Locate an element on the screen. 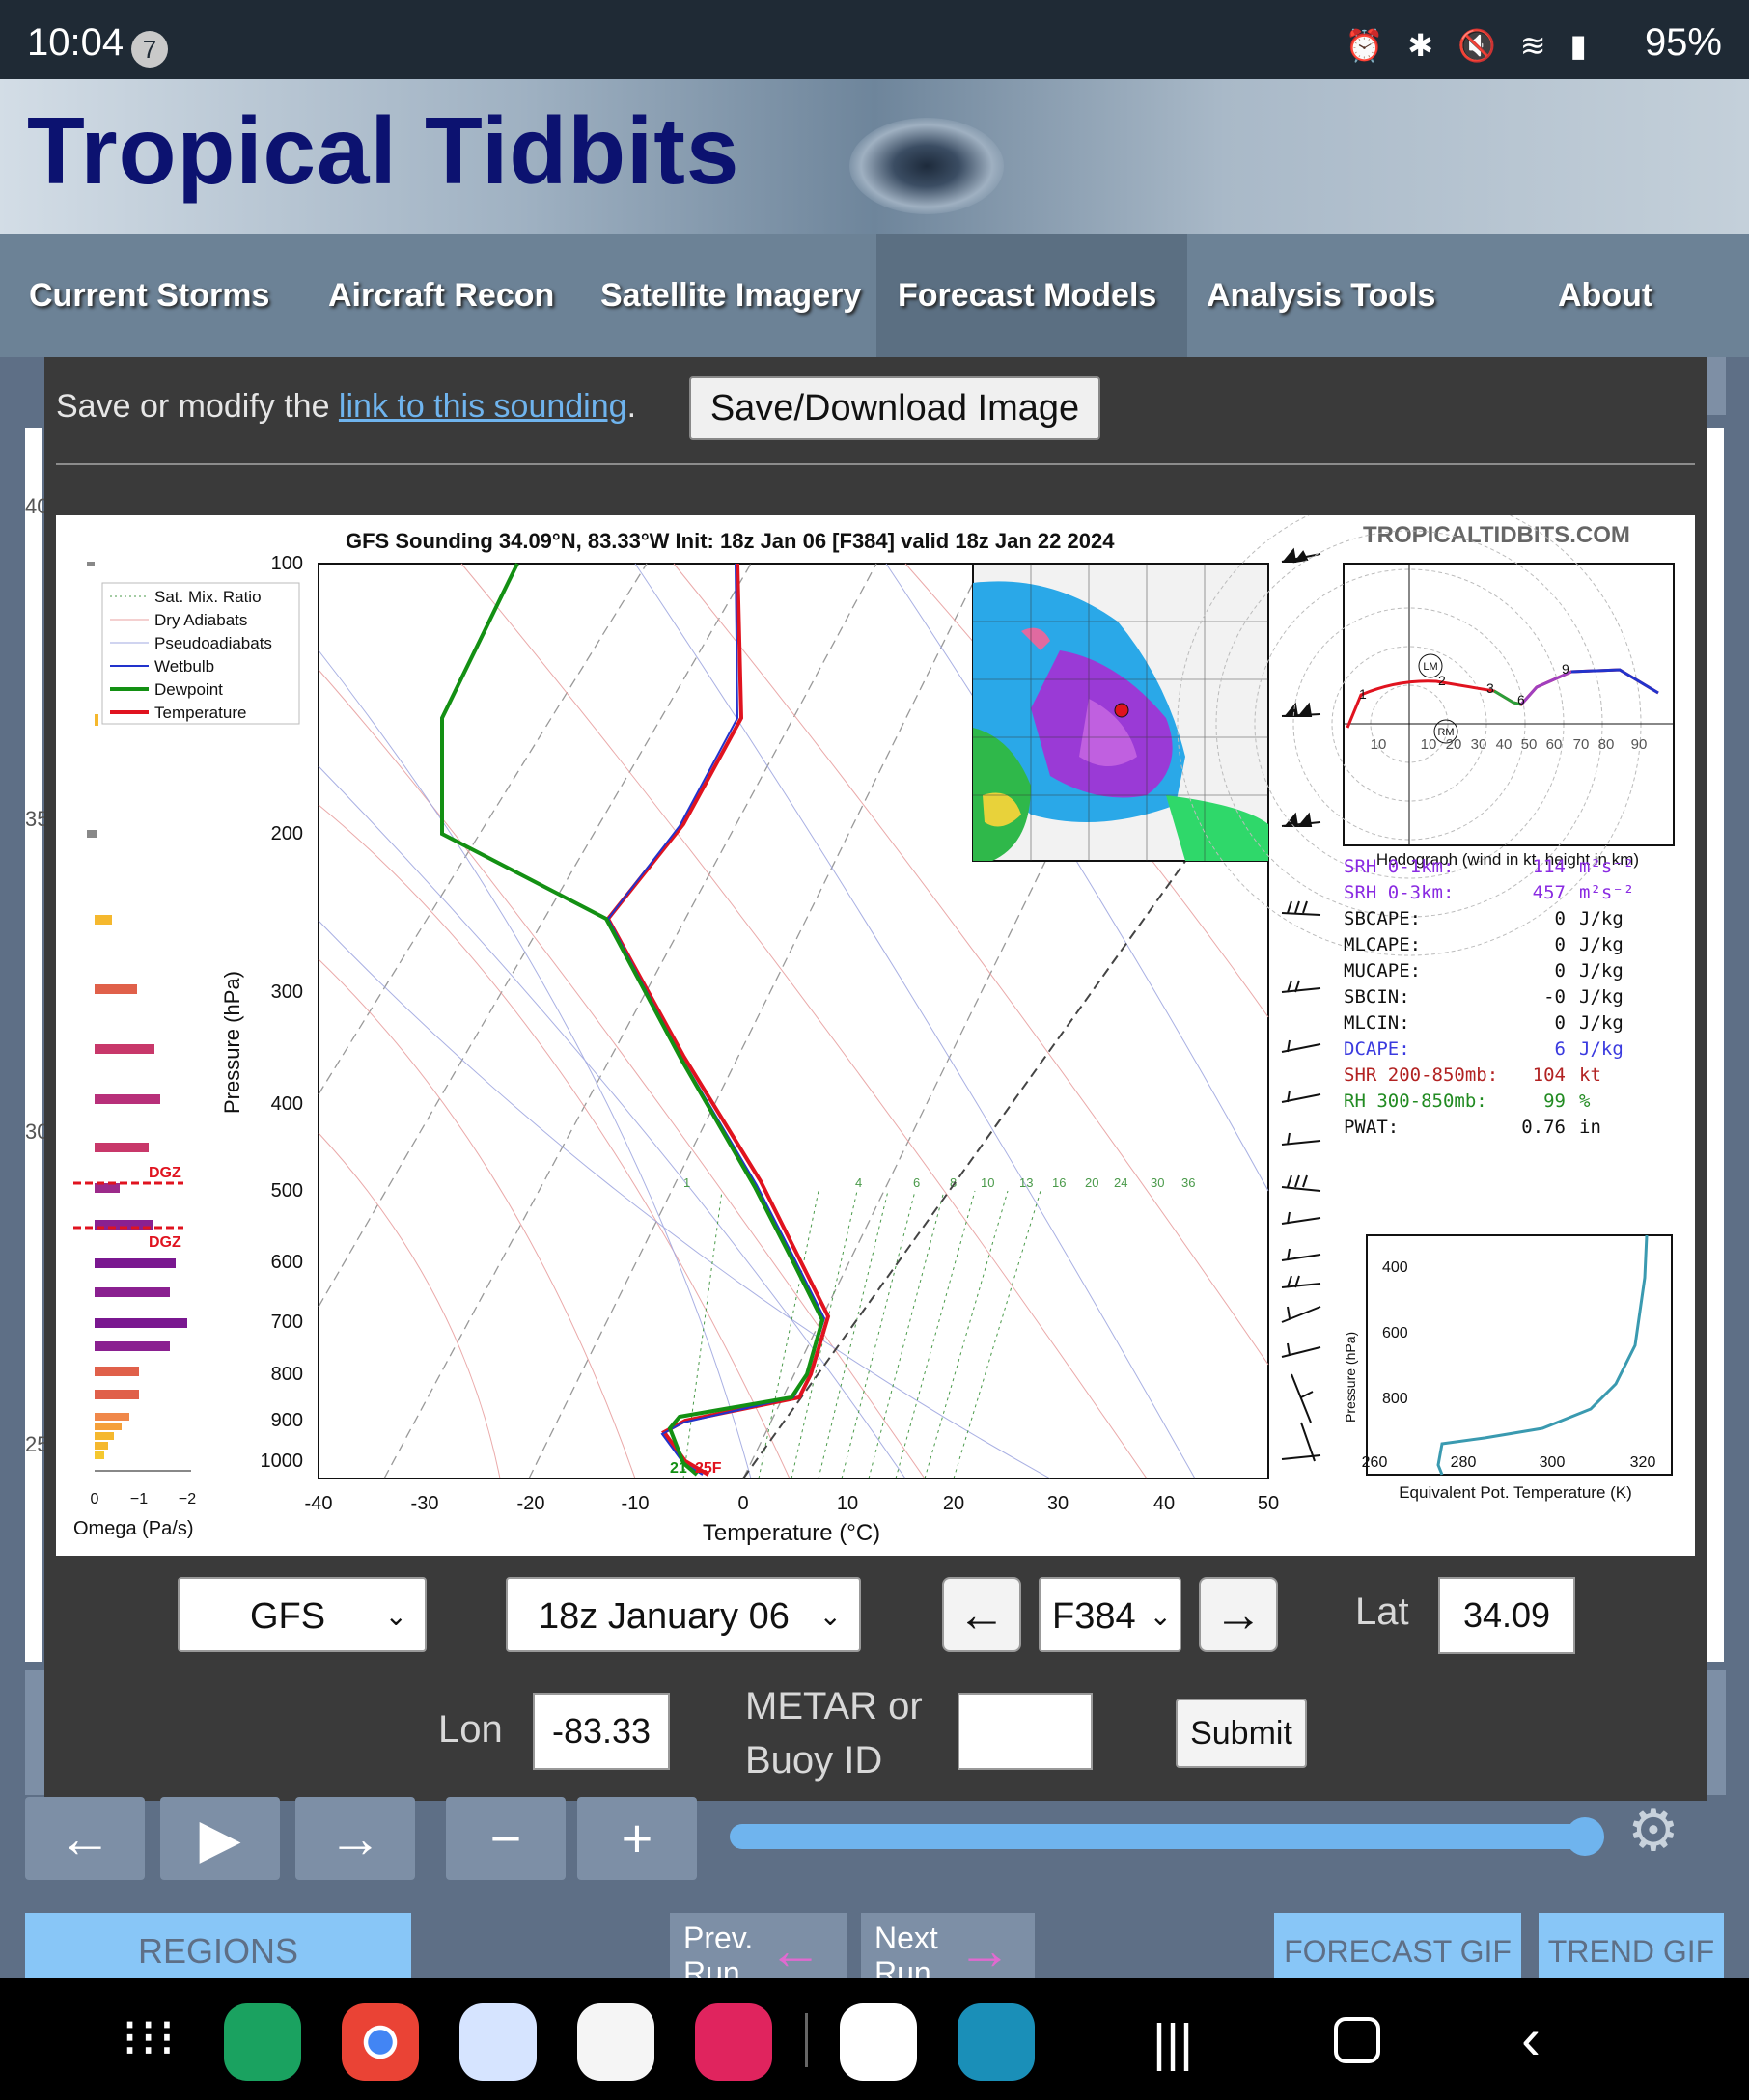  mix-ratio-label: 16 is located at coordinates (1059, 1182).